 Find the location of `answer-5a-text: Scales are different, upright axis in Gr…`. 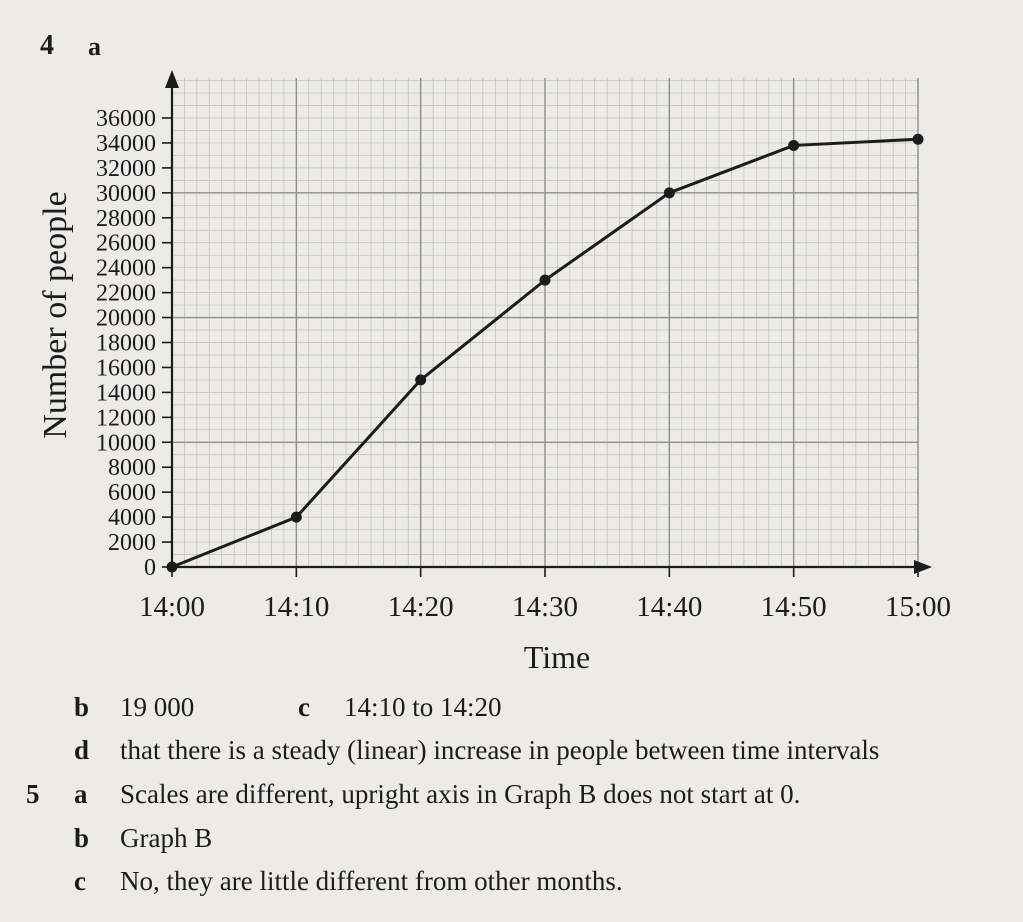

answer-5a-text: Scales are different, upright axis in Gr… is located at coordinates (460, 794).